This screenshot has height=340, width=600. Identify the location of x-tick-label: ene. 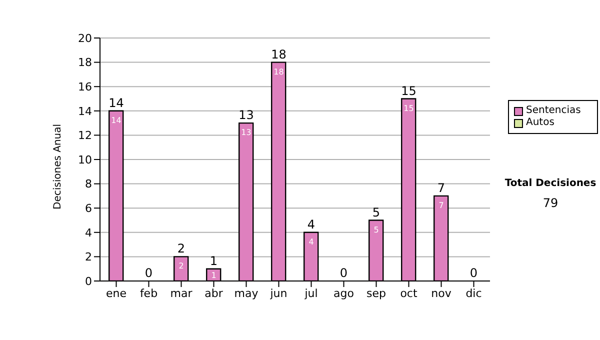
(116, 293).